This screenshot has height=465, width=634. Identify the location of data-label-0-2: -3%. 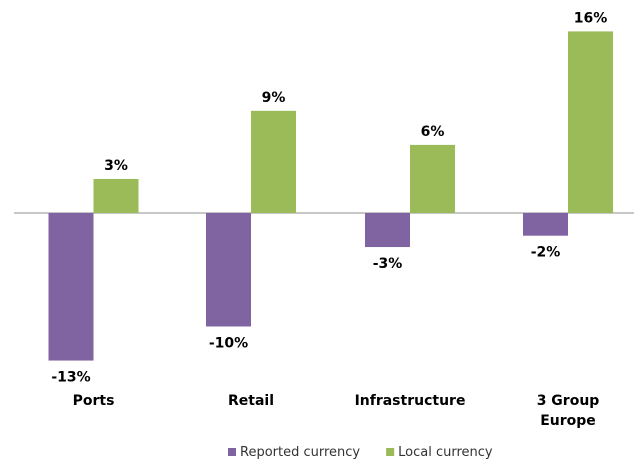
(388, 264).